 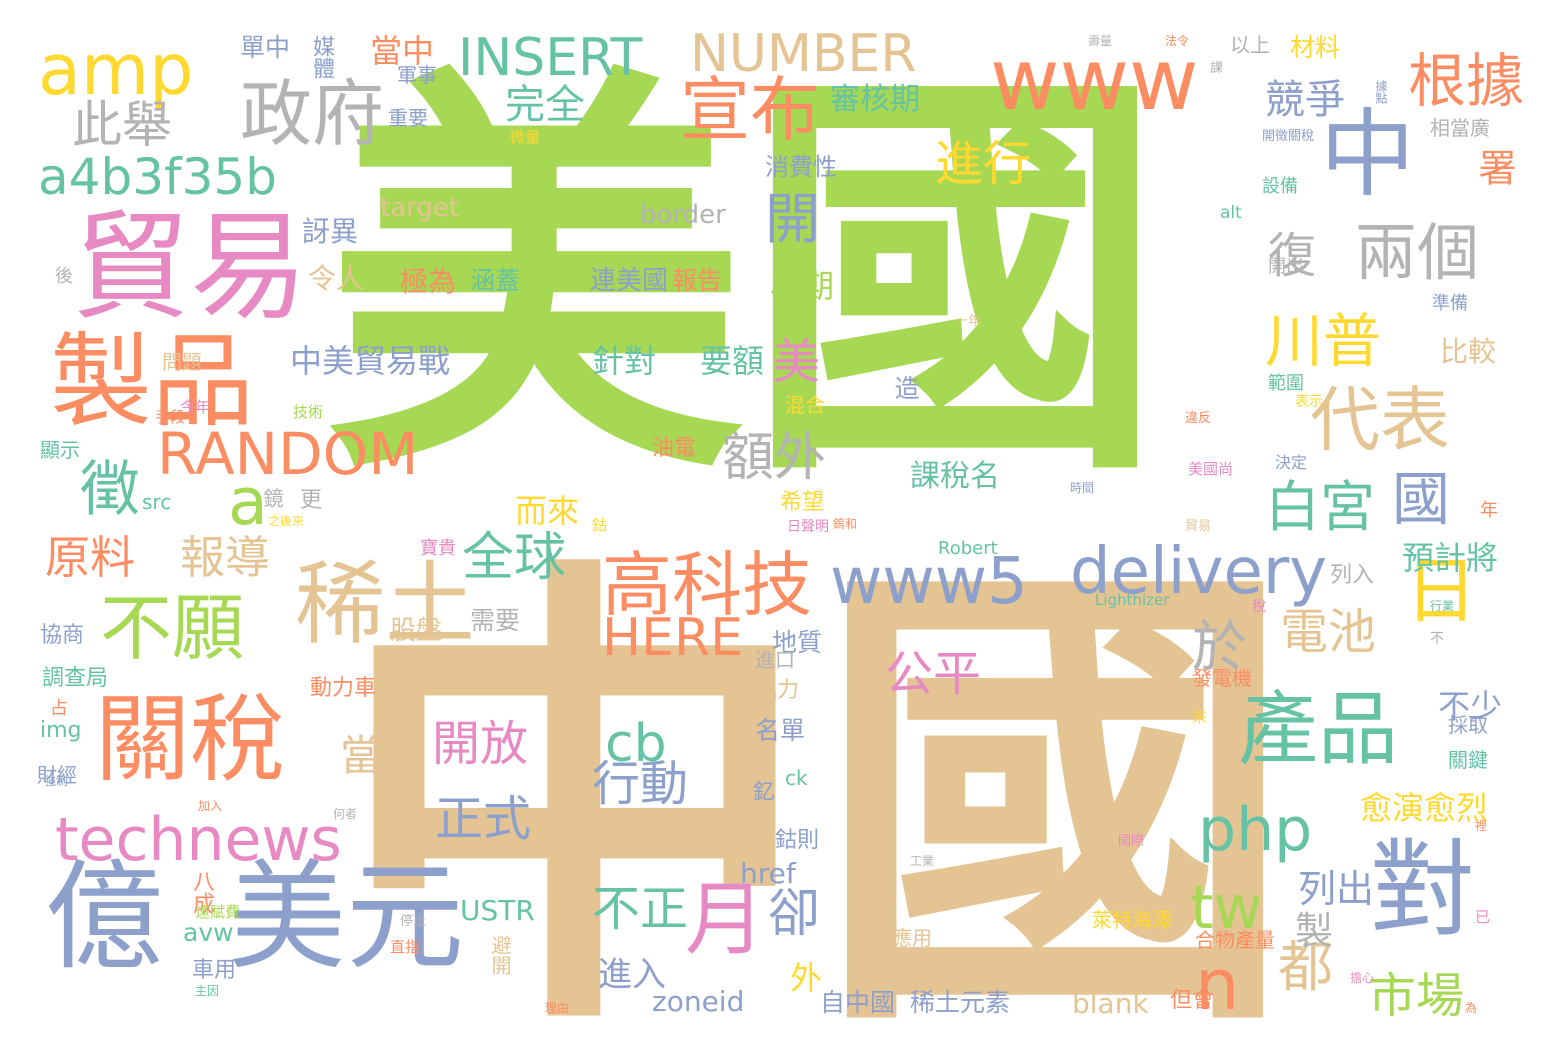 I want to click on word: 川普, so click(x=1323, y=341).